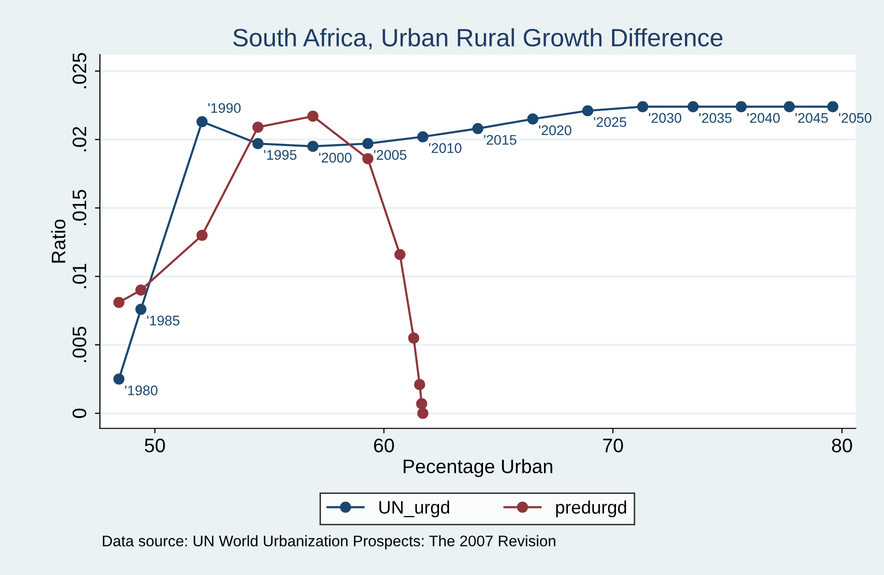 This screenshot has width=884, height=575. What do you see at coordinates (414, 509) in the screenshot?
I see `legend-label: UN_urgd` at bounding box center [414, 509].